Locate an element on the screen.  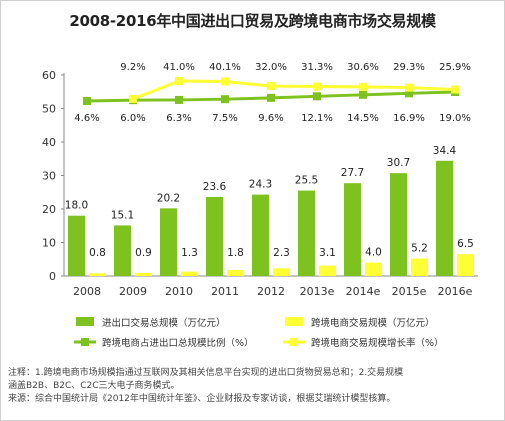
bar-value-label: 6.5 is located at coordinates (465, 244).